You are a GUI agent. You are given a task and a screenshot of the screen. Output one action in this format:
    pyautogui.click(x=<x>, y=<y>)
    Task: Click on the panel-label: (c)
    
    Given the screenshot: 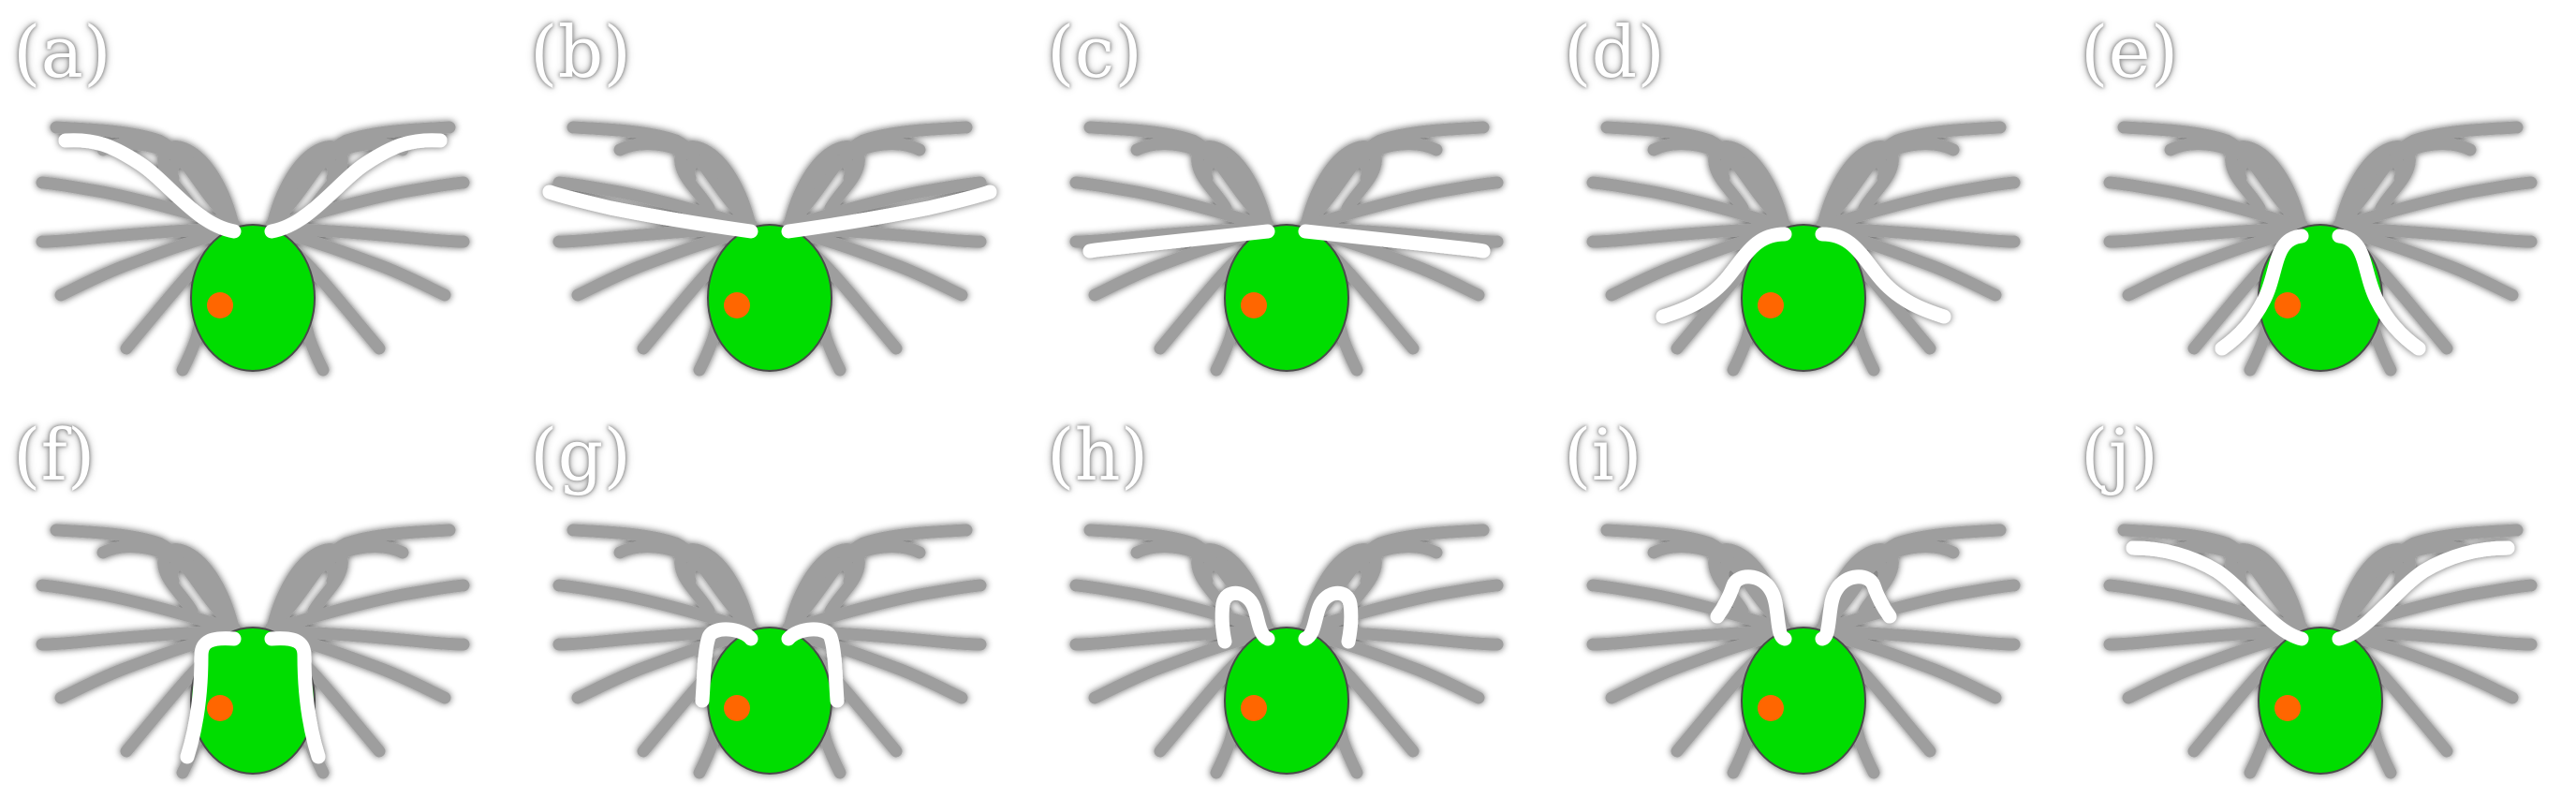 What is the action you would take?
    pyautogui.click(x=1094, y=52)
    